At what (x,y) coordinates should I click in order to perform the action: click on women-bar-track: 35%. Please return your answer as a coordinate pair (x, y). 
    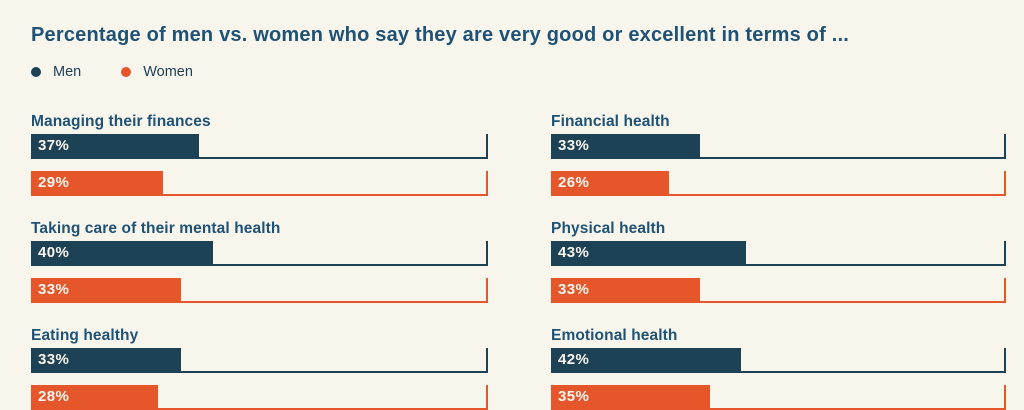
    Looking at the image, I should click on (778, 397).